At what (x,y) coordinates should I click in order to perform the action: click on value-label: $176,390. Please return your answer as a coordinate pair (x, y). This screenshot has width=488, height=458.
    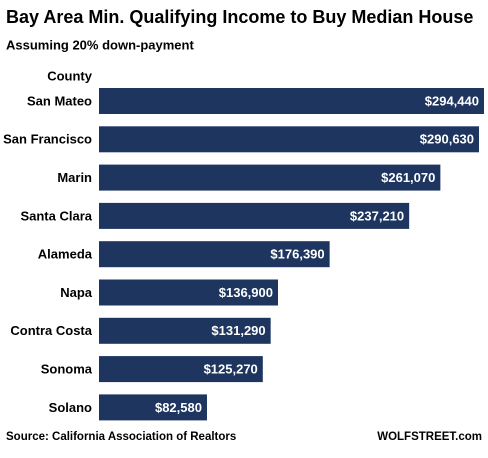
    Looking at the image, I should click on (297, 254).